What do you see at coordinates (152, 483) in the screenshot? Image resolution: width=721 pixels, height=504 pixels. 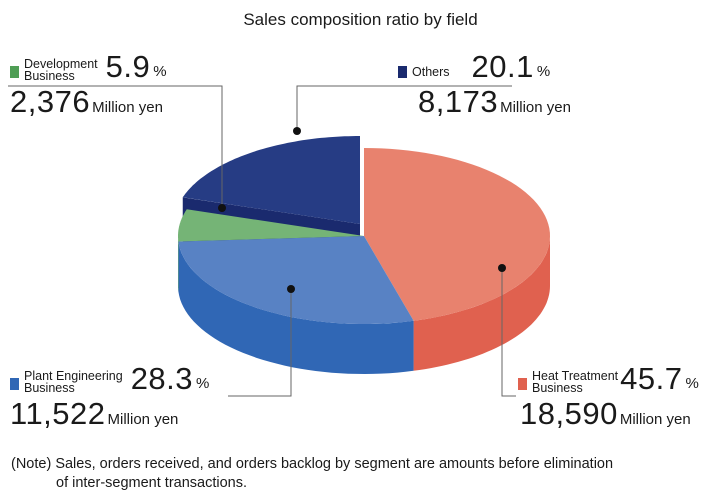 I see `footnote-line-2: of inter-segment transactions.` at bounding box center [152, 483].